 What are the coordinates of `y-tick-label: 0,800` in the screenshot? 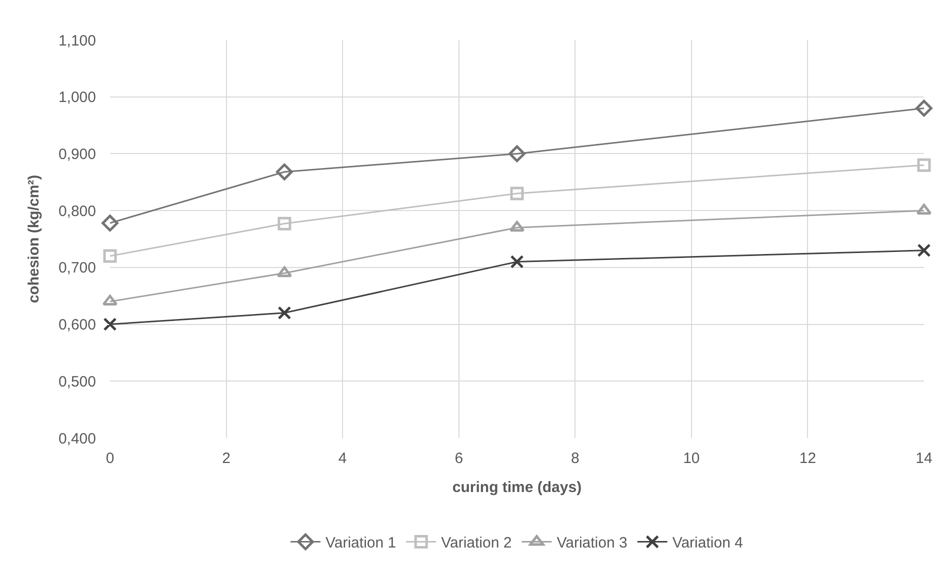 It's located at (77, 211).